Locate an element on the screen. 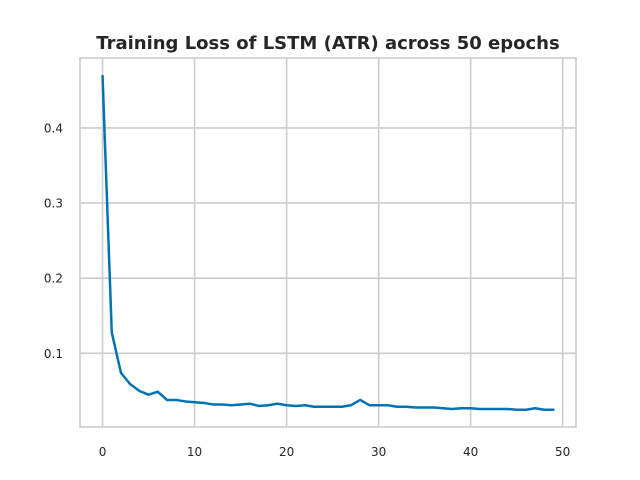  y-tick-label: 0.4 is located at coordinates (53, 128).